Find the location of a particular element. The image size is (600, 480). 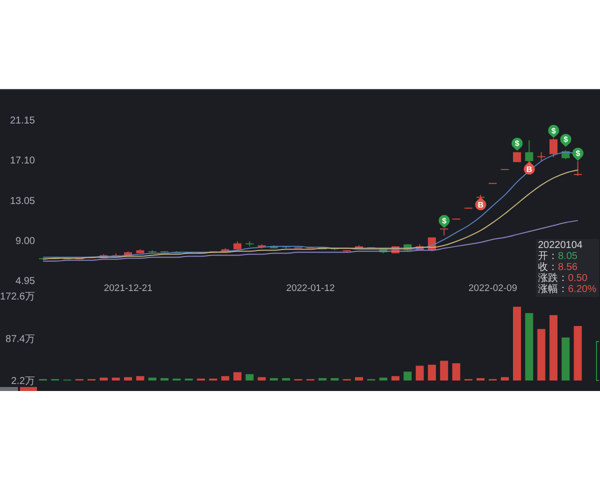

y-tick-label: 2.2万 is located at coordinates (23, 382).